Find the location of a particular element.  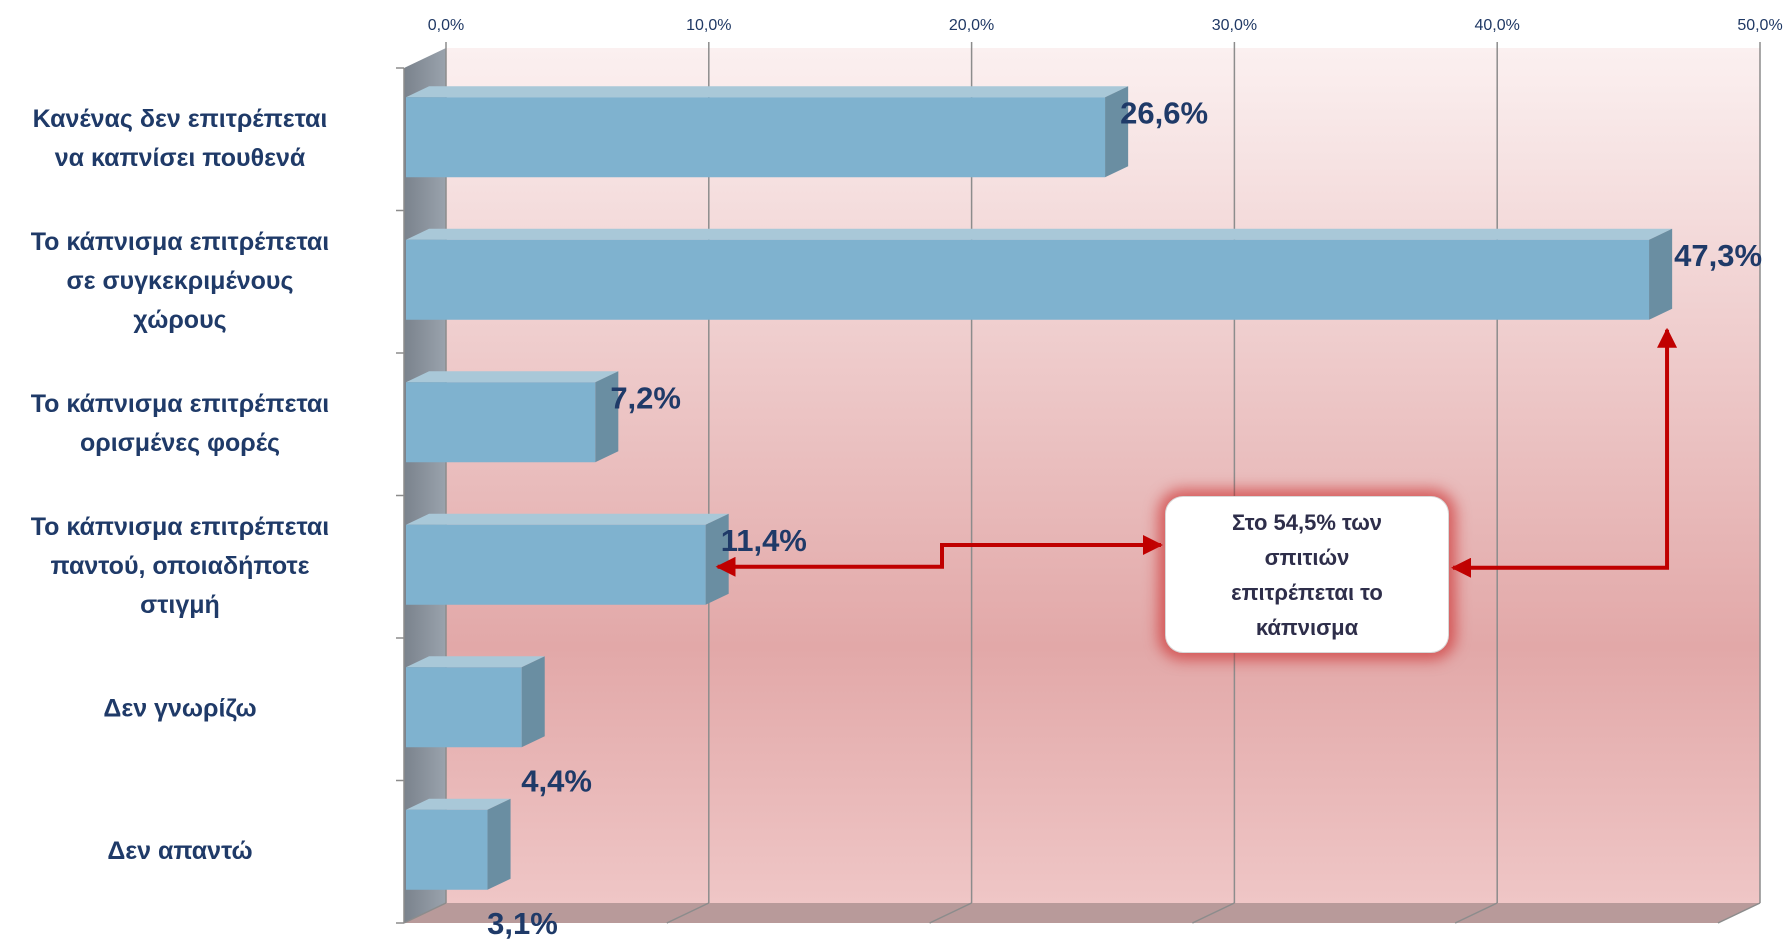

annotation-line: Στο 54,5% των is located at coordinates (1307, 522).